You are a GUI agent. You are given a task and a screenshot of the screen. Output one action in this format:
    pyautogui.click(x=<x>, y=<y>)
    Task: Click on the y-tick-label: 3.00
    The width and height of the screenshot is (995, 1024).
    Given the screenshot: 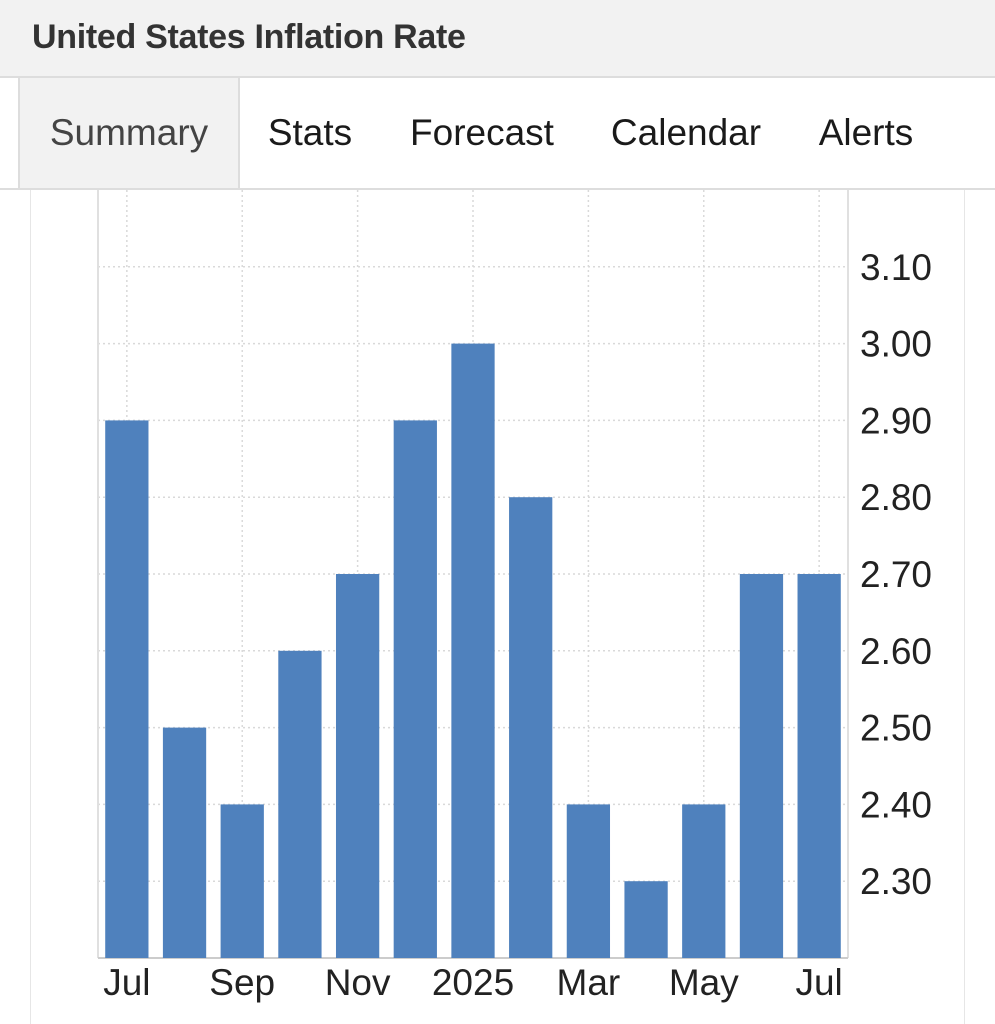 What is the action you would take?
    pyautogui.click(x=896, y=344)
    